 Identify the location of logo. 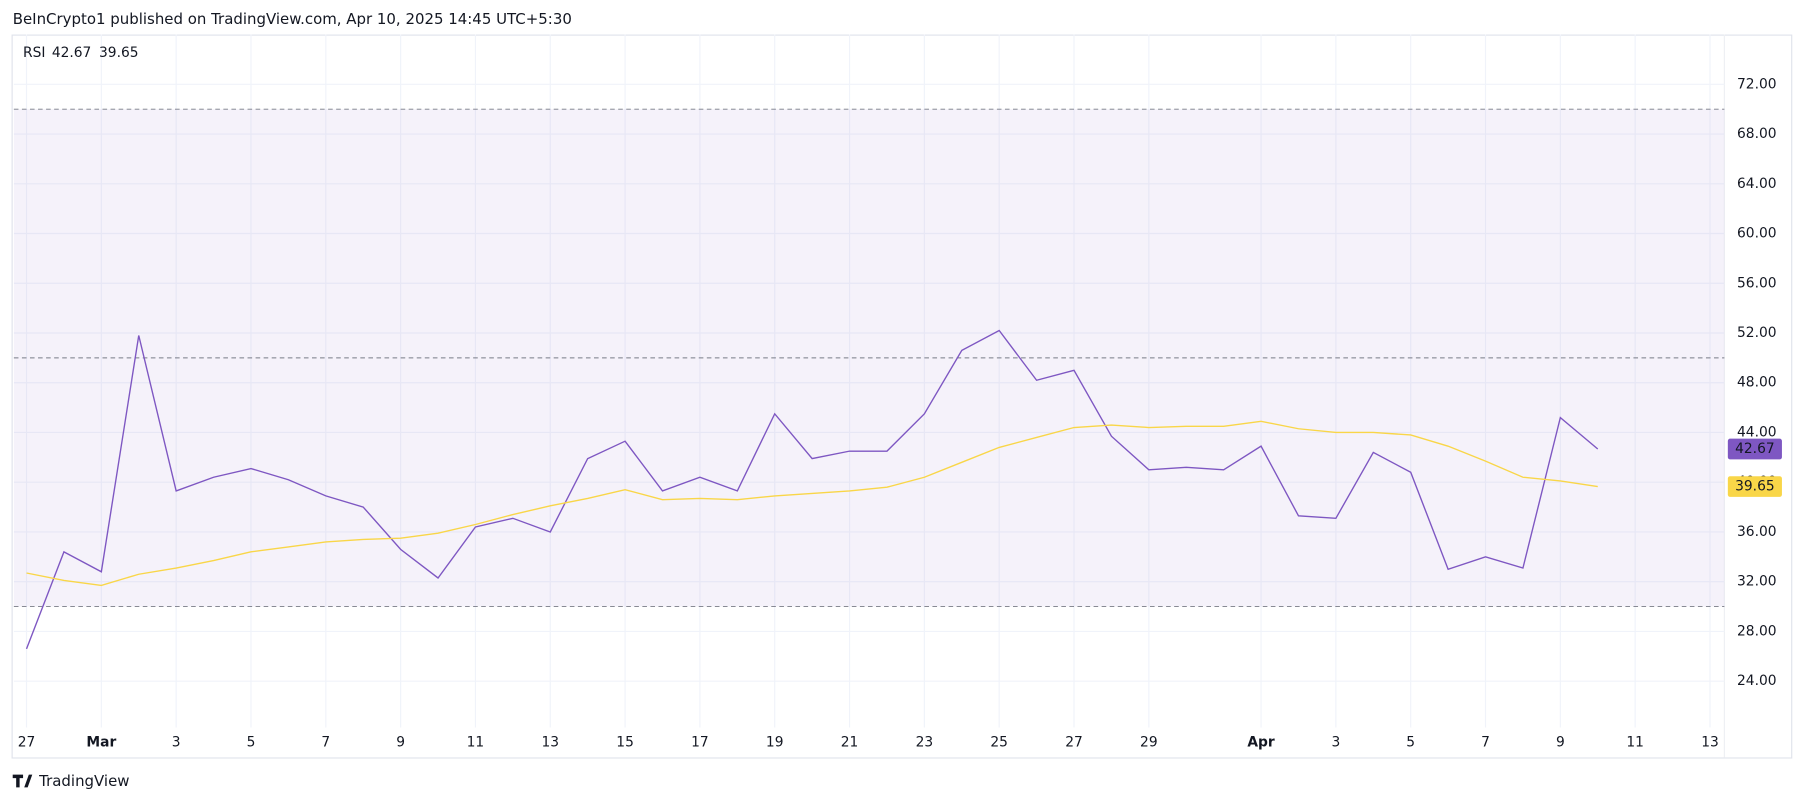
(22, 781).